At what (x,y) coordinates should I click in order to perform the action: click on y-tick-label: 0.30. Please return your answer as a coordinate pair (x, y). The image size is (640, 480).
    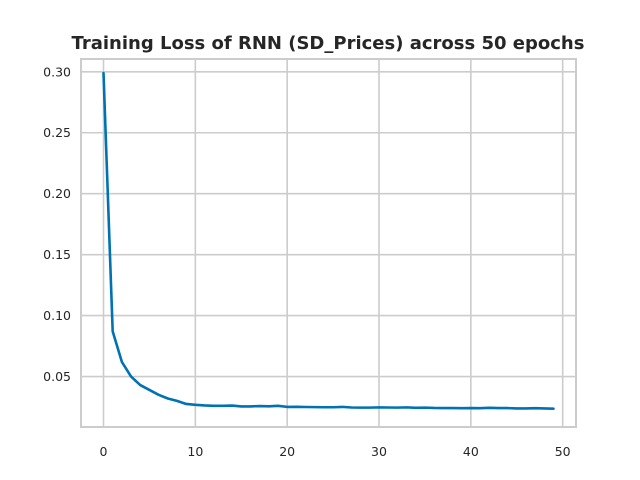
    Looking at the image, I should click on (57, 71).